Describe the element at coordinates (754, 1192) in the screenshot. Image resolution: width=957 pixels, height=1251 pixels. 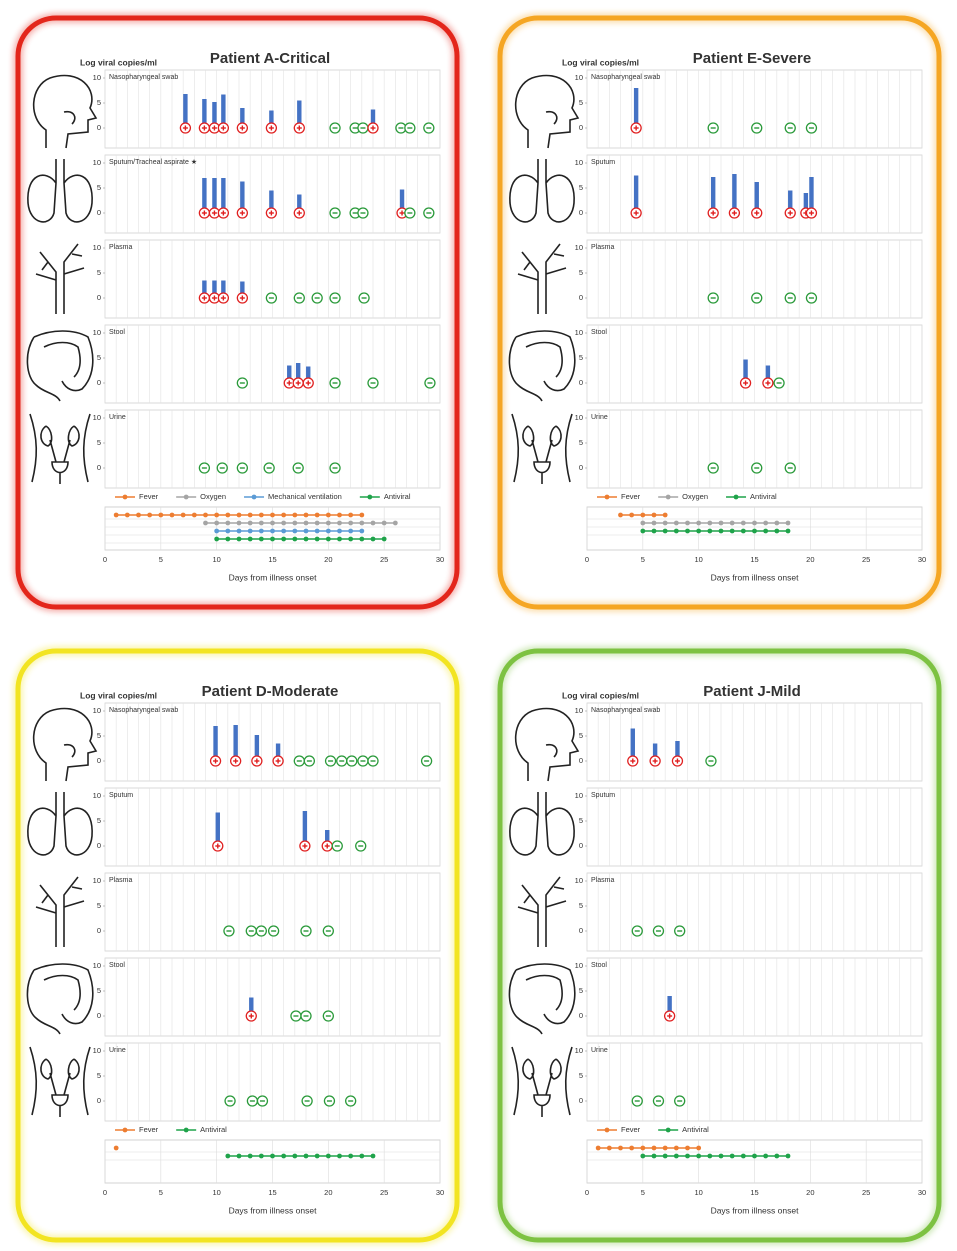
I see `x-tick-label: 15` at that location.